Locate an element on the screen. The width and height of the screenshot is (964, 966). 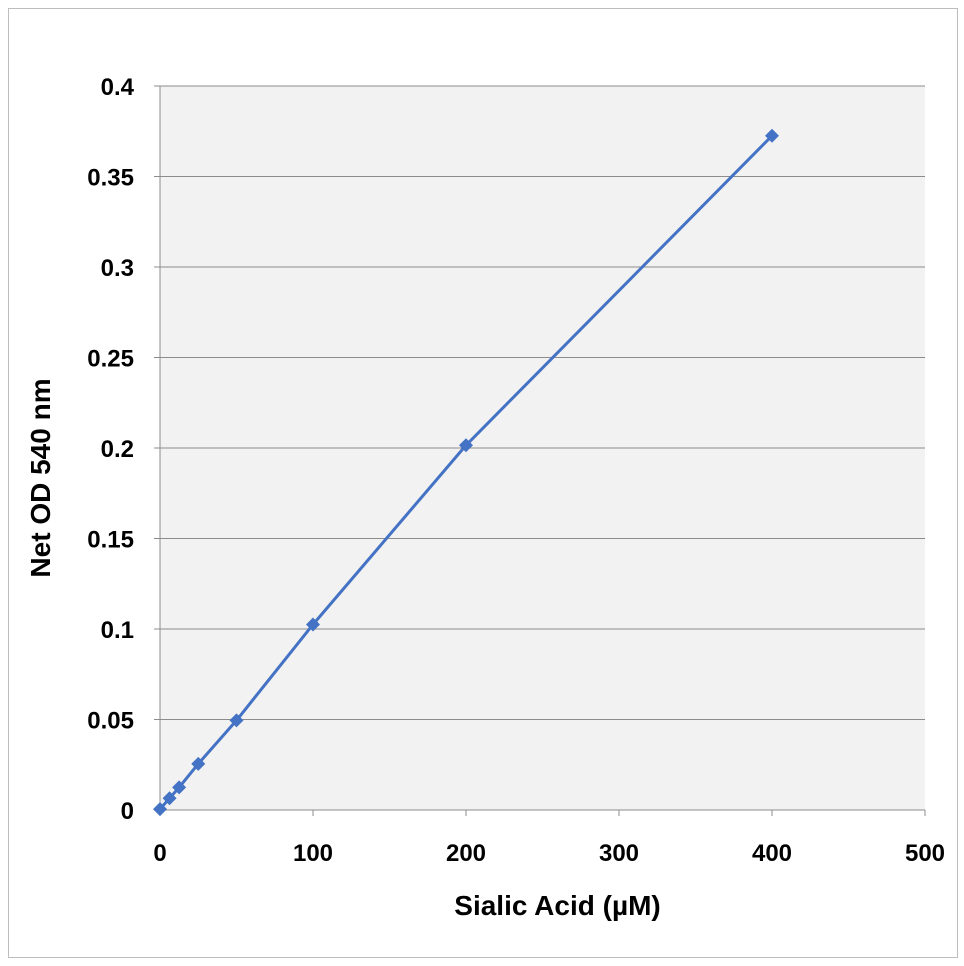
y-tick-label: 0.05 is located at coordinates (110, 721).